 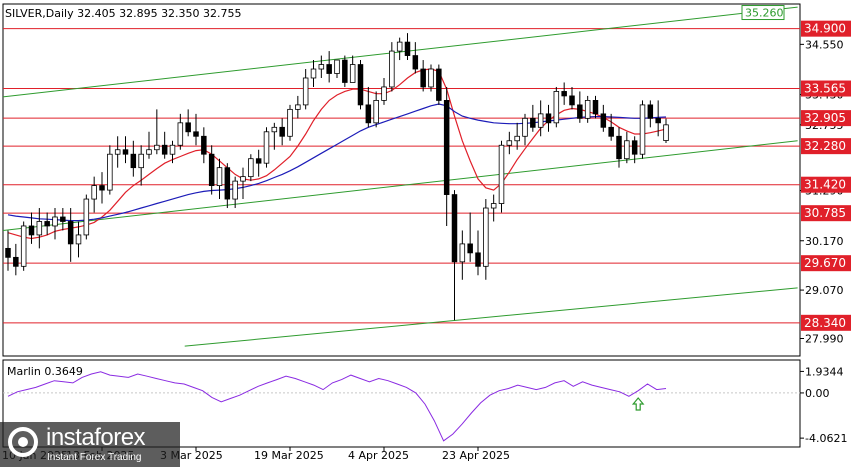 What do you see at coordinates (825, 263) in the screenshot?
I see `level-label: 29.670` at bounding box center [825, 263].